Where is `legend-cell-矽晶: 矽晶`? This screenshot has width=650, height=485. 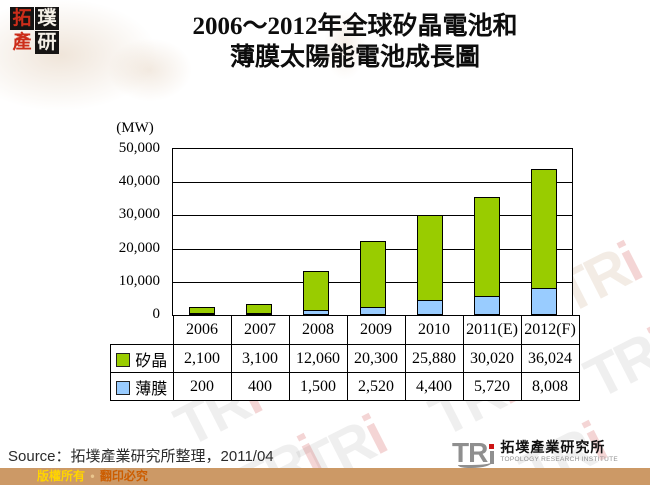 legend-cell-矽晶: 矽晶 is located at coordinates (142, 358).